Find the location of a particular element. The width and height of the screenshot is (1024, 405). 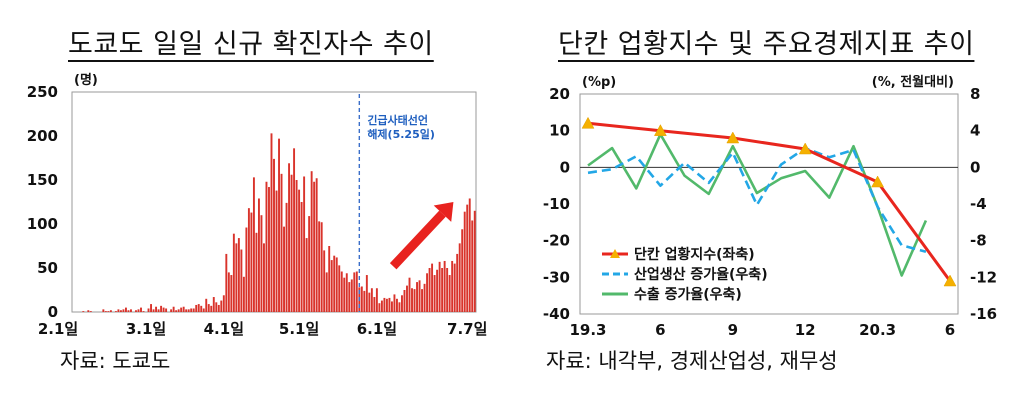

y-left-tick-label: 0 is located at coordinates (565, 167).